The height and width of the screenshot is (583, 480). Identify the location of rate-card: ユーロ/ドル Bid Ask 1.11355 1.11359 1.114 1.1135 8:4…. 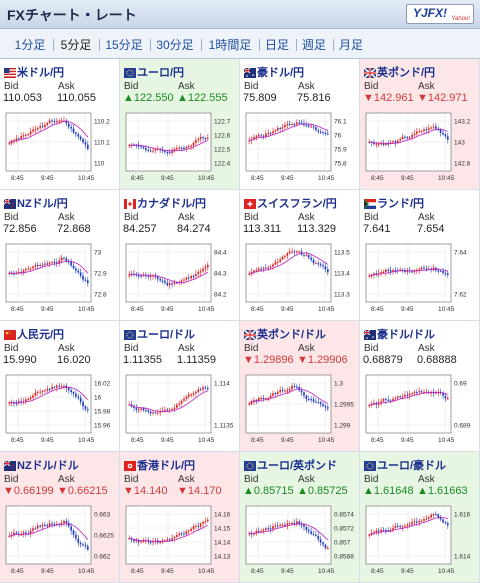
(180, 386).